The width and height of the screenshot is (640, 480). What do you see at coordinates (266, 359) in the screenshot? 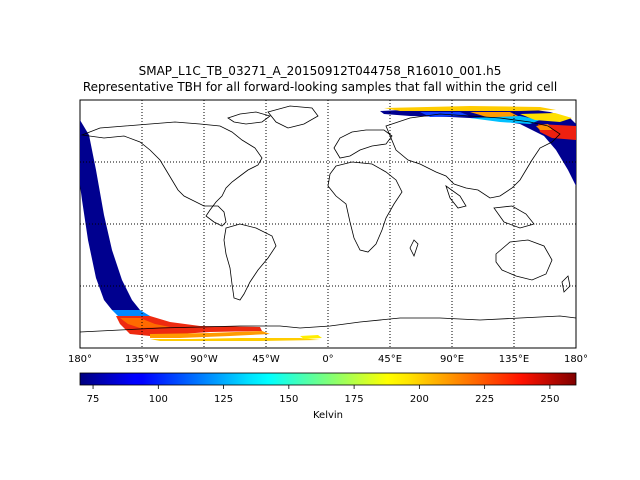
I see `longitude-tick-label: 45°W` at bounding box center [266, 359].